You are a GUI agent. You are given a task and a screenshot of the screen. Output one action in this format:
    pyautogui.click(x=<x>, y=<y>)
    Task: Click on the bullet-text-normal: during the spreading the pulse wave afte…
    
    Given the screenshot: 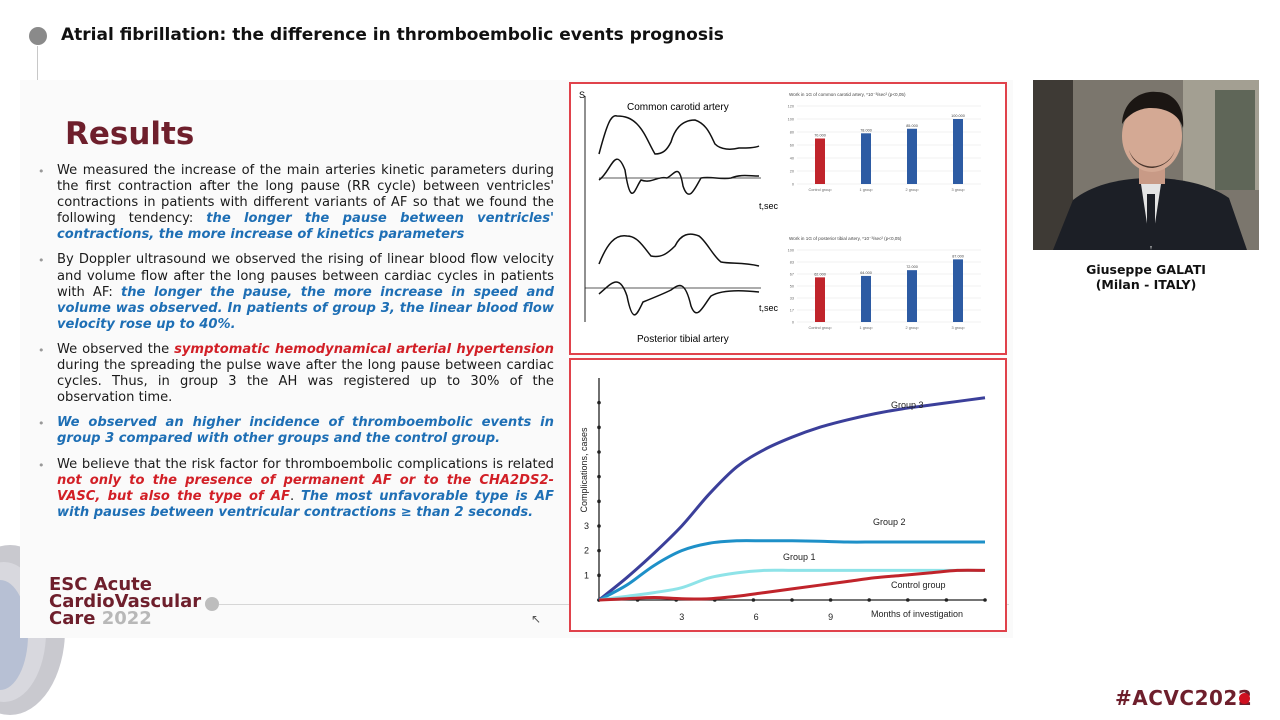 What is the action you would take?
    pyautogui.click(x=305, y=382)
    